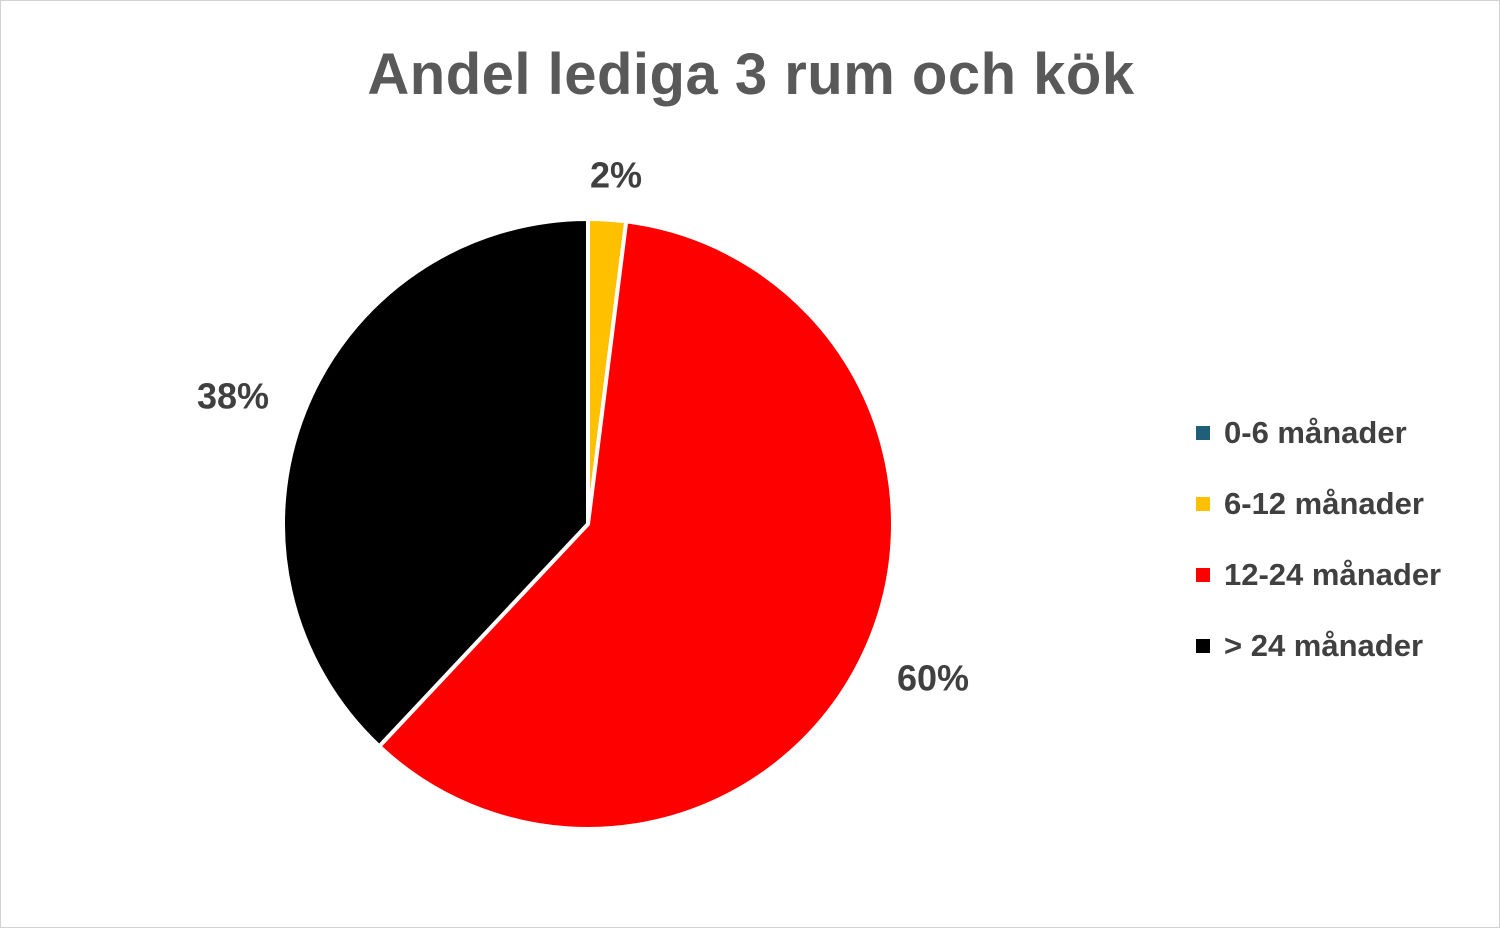 The image size is (1500, 929). Describe the element at coordinates (933, 678) in the screenshot. I see `data-label-3: 60%` at that location.